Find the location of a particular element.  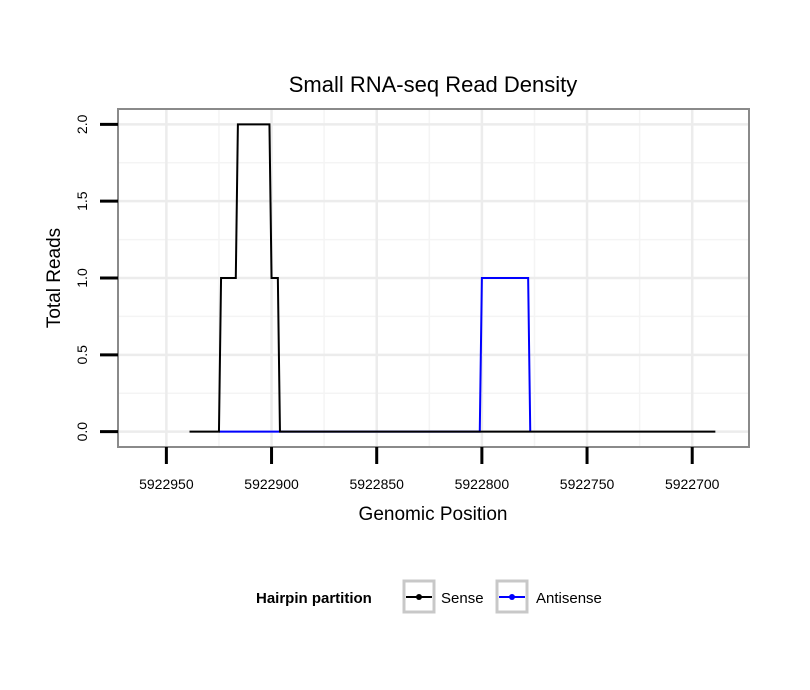

legend: Hairpin partition Sense Antisense is located at coordinates (429, 596).